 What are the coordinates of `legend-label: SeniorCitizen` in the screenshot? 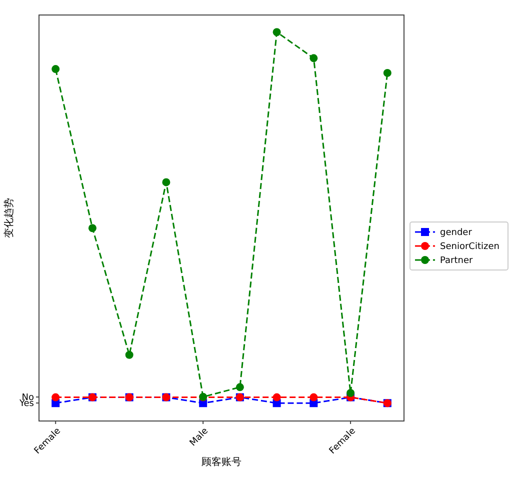 It's located at (470, 247).